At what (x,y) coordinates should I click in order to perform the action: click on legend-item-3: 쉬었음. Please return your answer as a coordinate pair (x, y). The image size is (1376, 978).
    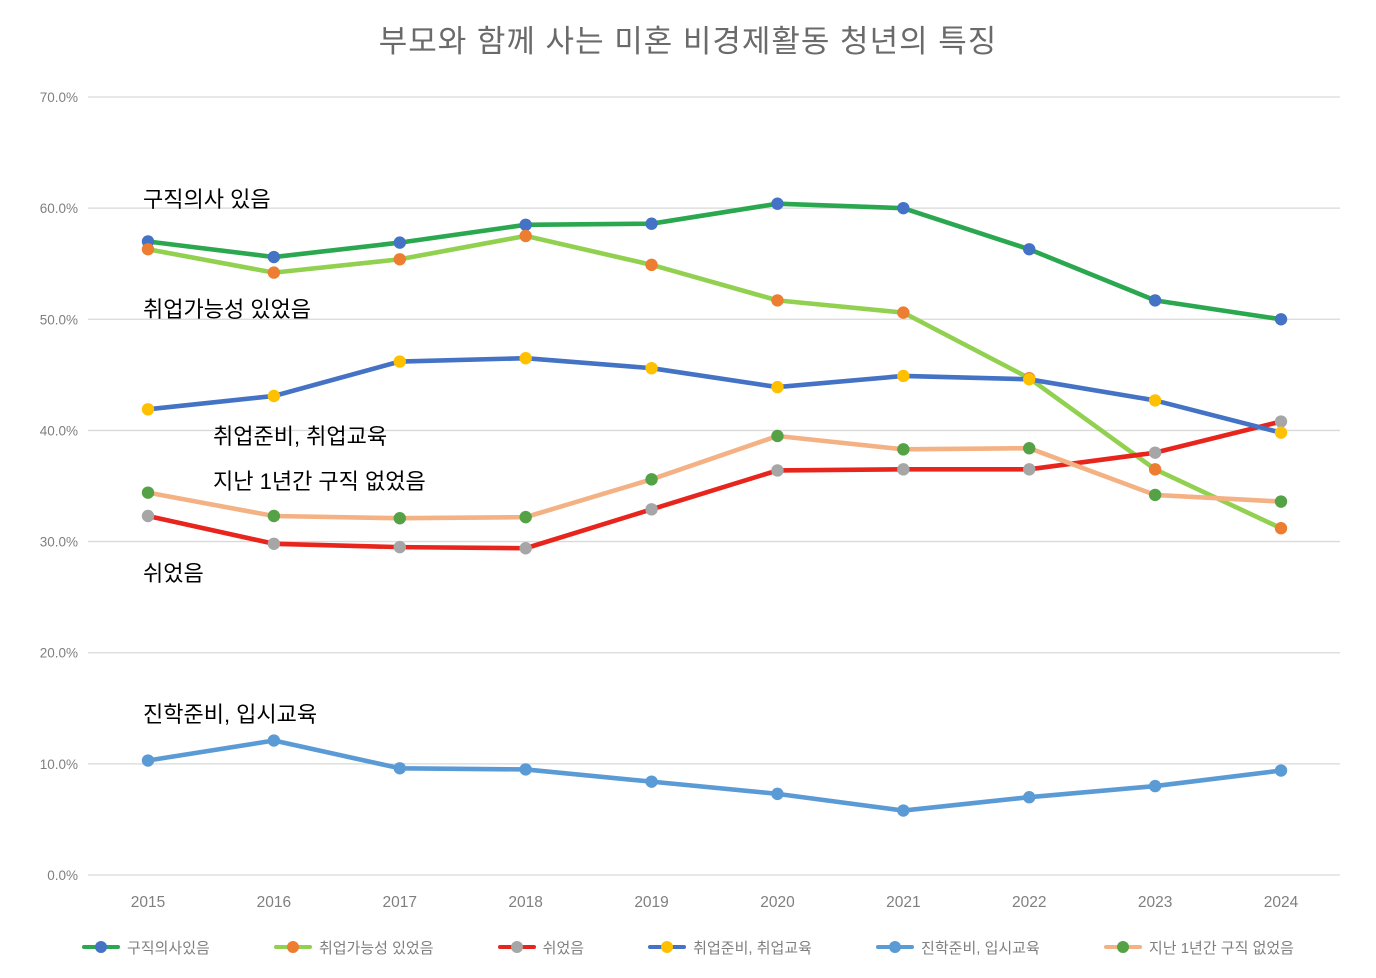
    Looking at the image, I should click on (541, 947).